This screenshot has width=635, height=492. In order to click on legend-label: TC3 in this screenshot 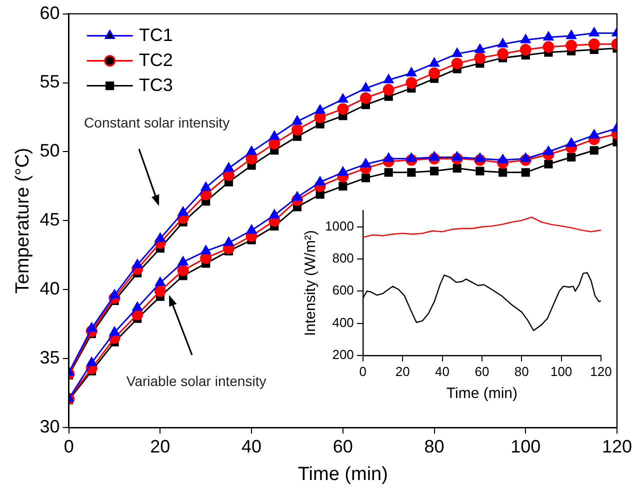, I will do `click(155, 84)`.